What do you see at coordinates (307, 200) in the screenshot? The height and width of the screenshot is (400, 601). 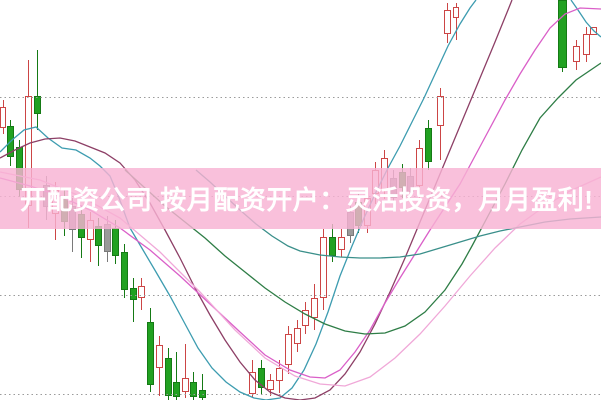 I see `promo-banner-text: 开配资公司 按月配资开户：灵活投资，月月盈利!` at bounding box center [307, 200].